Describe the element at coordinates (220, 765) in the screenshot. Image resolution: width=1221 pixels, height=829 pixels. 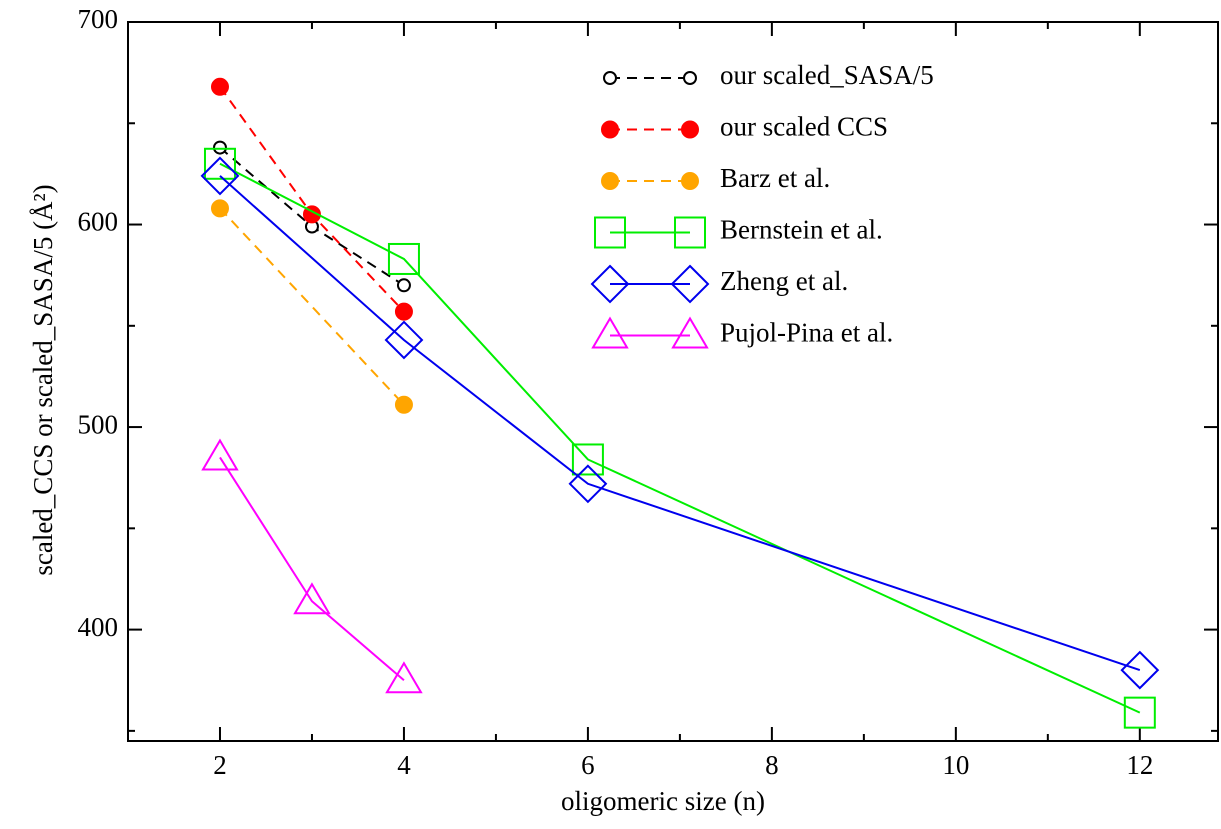
I see `x-tick-label: 2` at that location.